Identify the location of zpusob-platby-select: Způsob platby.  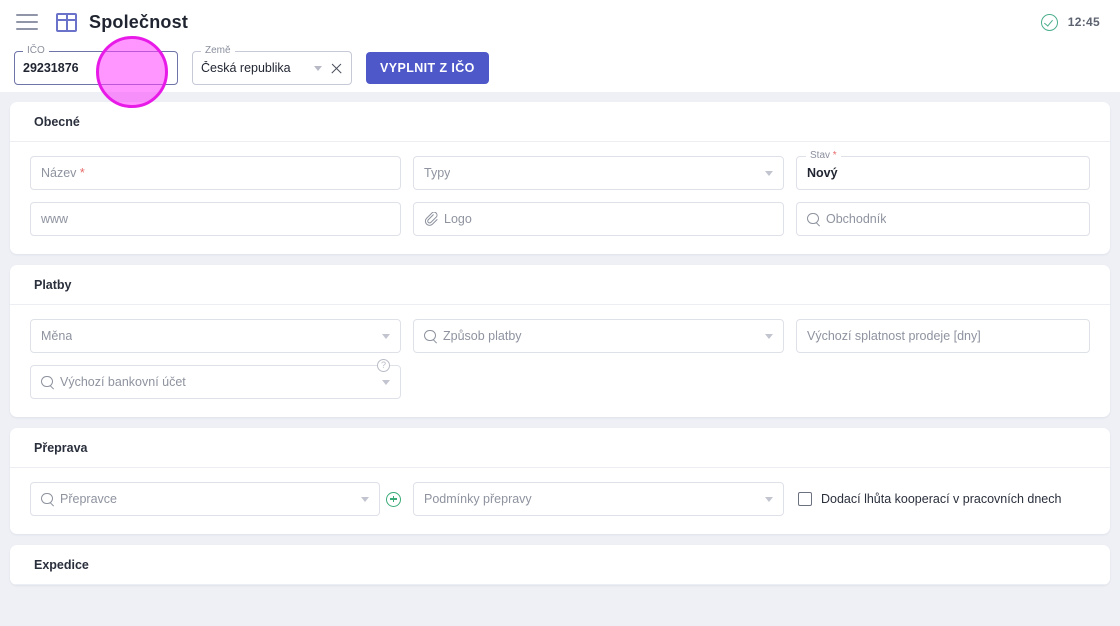
(598, 336).